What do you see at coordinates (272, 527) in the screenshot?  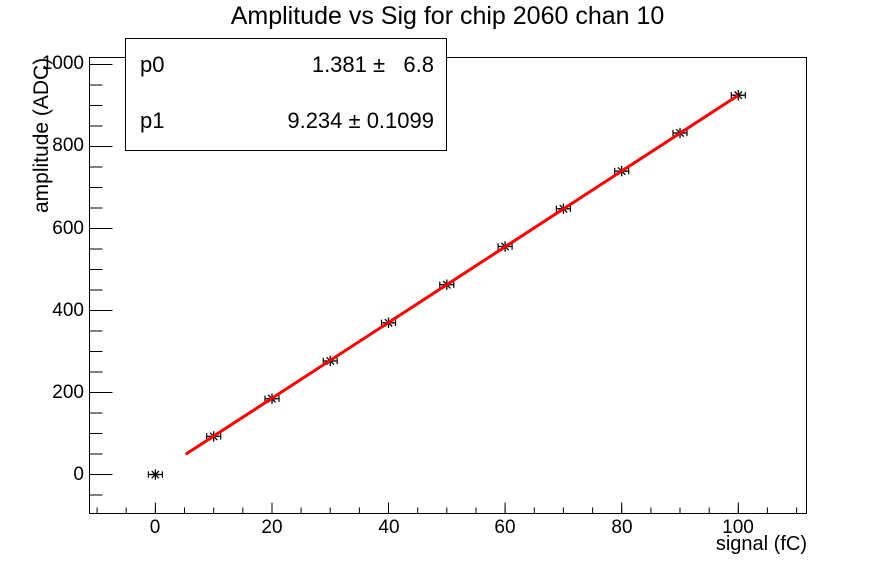 I see `x-tick-label: 20` at bounding box center [272, 527].